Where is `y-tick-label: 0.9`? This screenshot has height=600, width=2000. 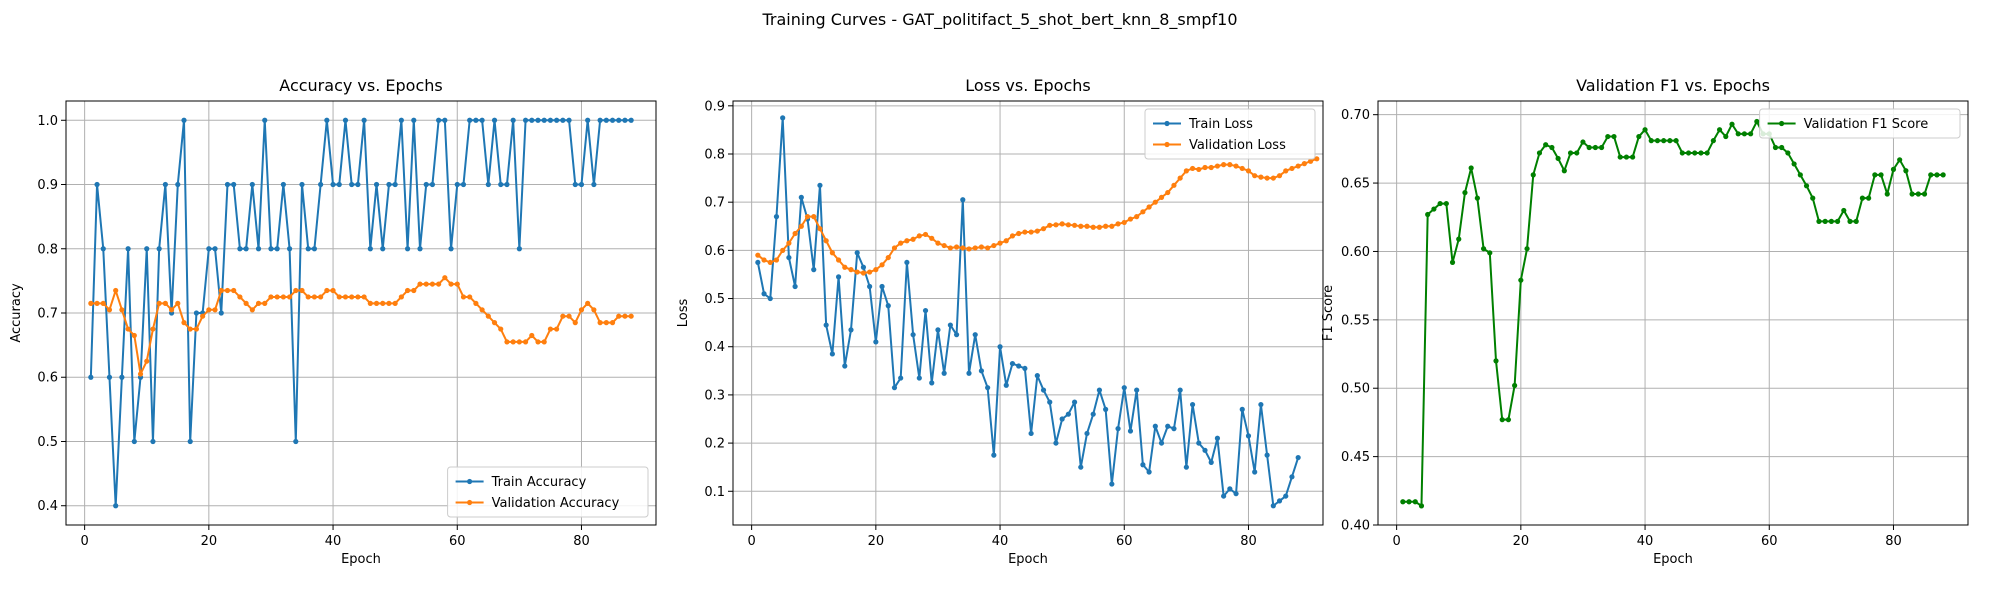 y-tick-label: 0.9 is located at coordinates (714, 106).